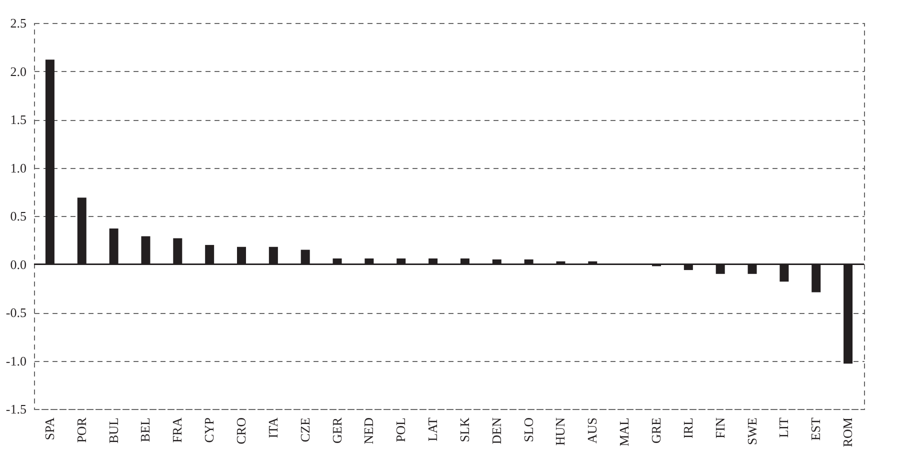 The height and width of the screenshot is (471, 900). I want to click on y-tick-label: -1.5, so click(16, 409).